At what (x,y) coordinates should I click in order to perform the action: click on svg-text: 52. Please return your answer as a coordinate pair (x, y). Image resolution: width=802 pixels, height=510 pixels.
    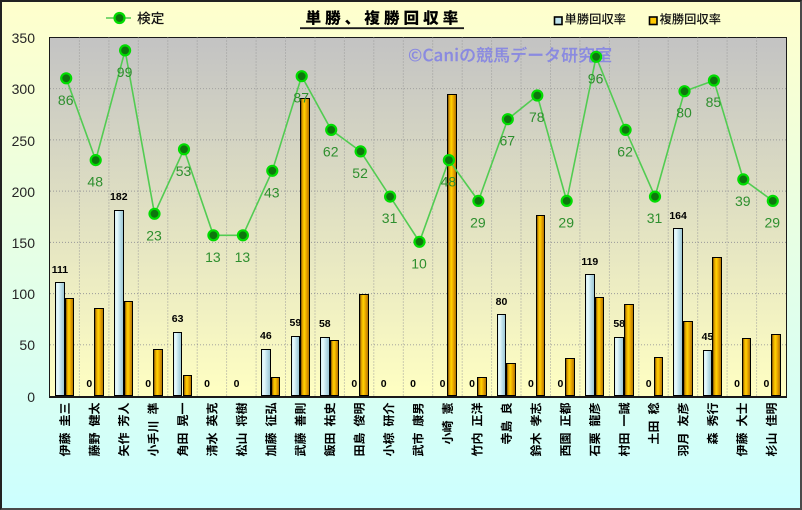
    Looking at the image, I should click on (360, 173).